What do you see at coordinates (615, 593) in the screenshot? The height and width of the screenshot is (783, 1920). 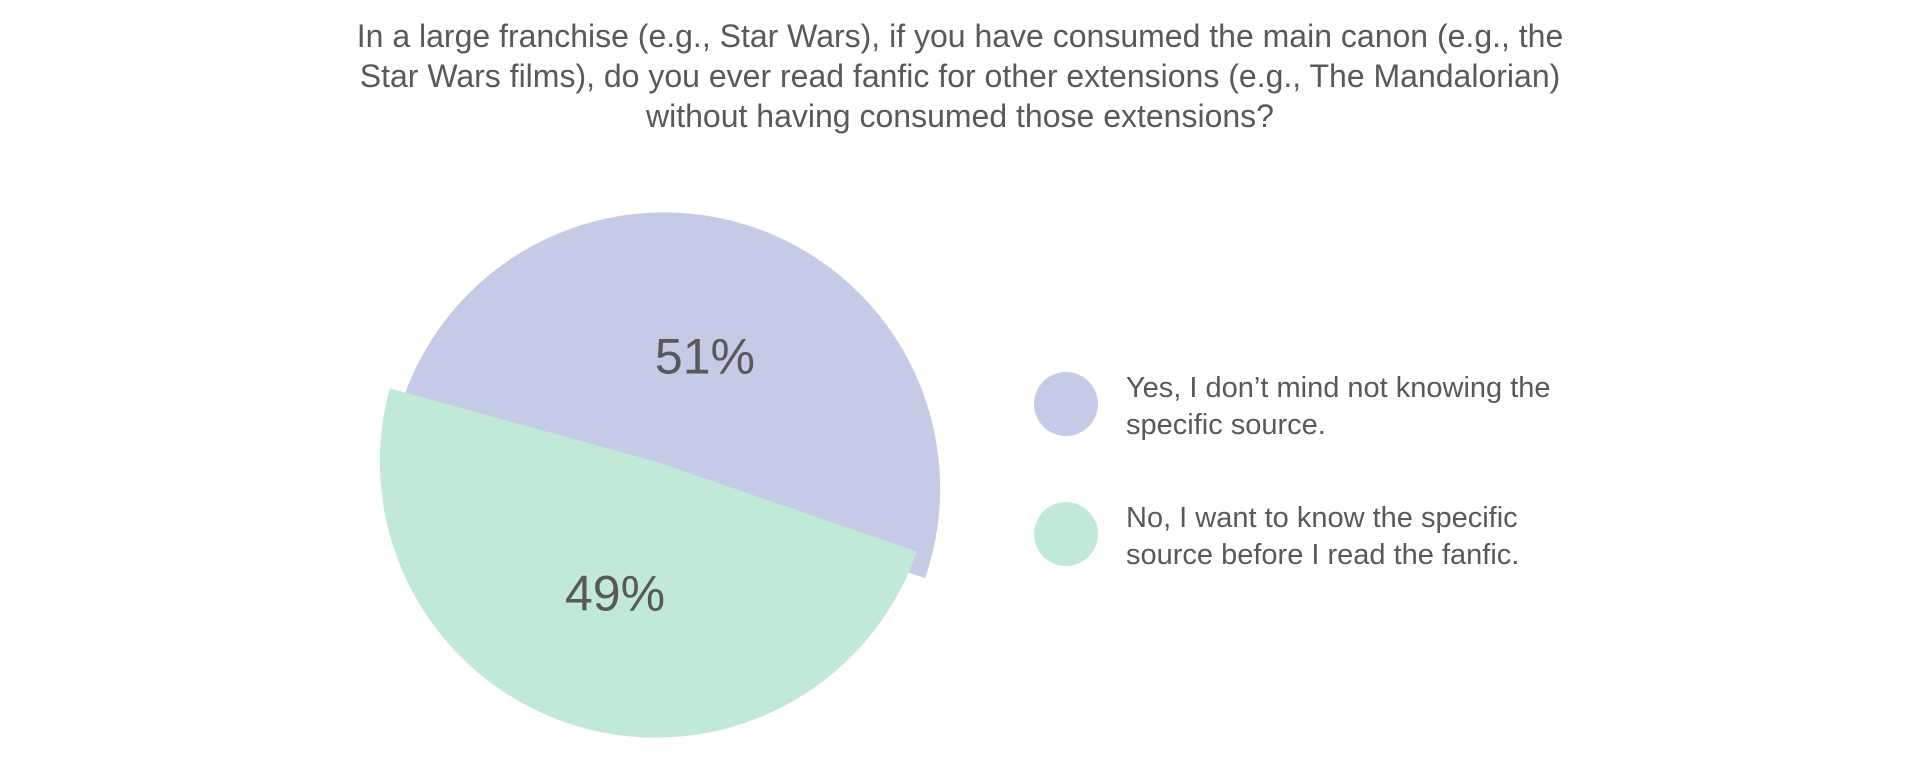 I see `slice-label-no: 49%` at bounding box center [615, 593].